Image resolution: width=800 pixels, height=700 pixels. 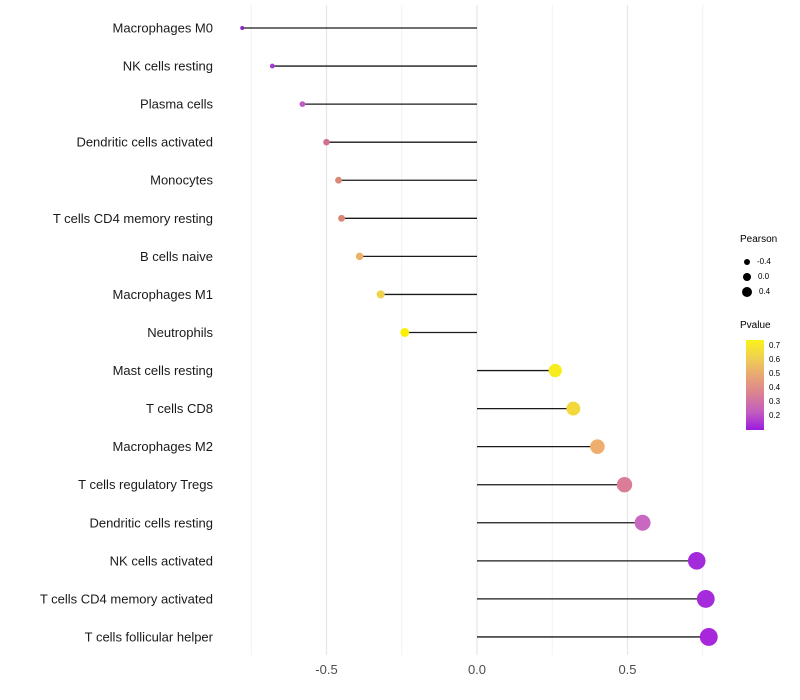 What do you see at coordinates (126, 598) in the screenshot?
I see `category-label: T cells CD4 memory activated` at bounding box center [126, 598].